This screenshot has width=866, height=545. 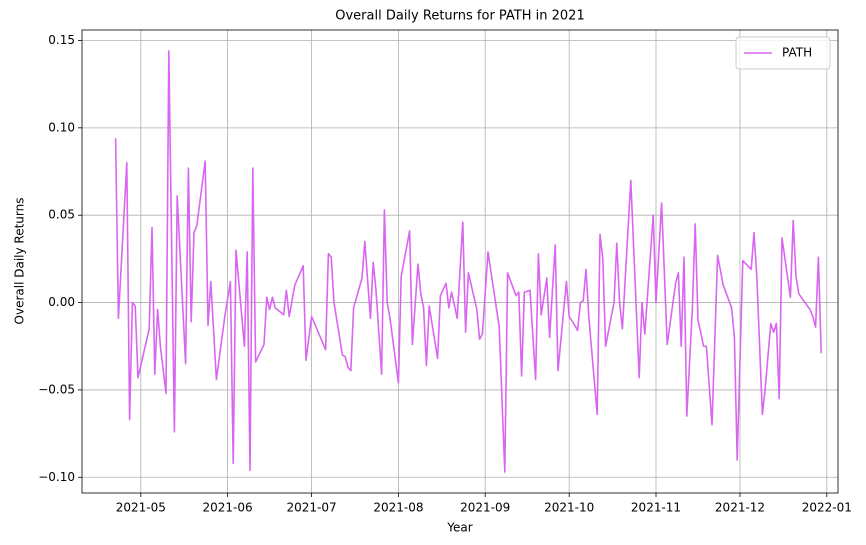 I want to click on x-tick-label: 2021-10, so click(x=569, y=508).